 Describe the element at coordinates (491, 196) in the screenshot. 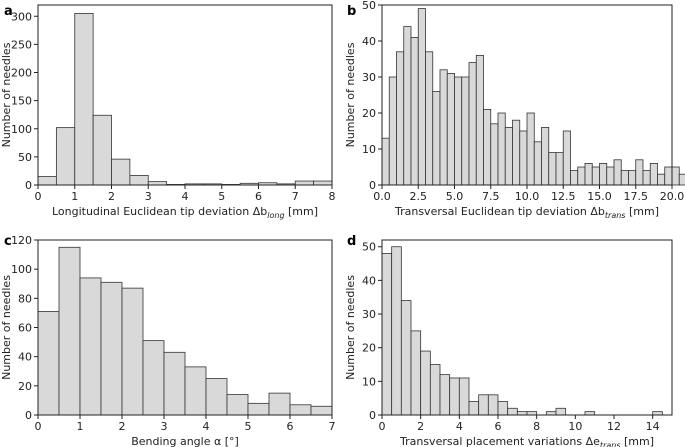

I see `x-tick-label: 7.5` at that location.